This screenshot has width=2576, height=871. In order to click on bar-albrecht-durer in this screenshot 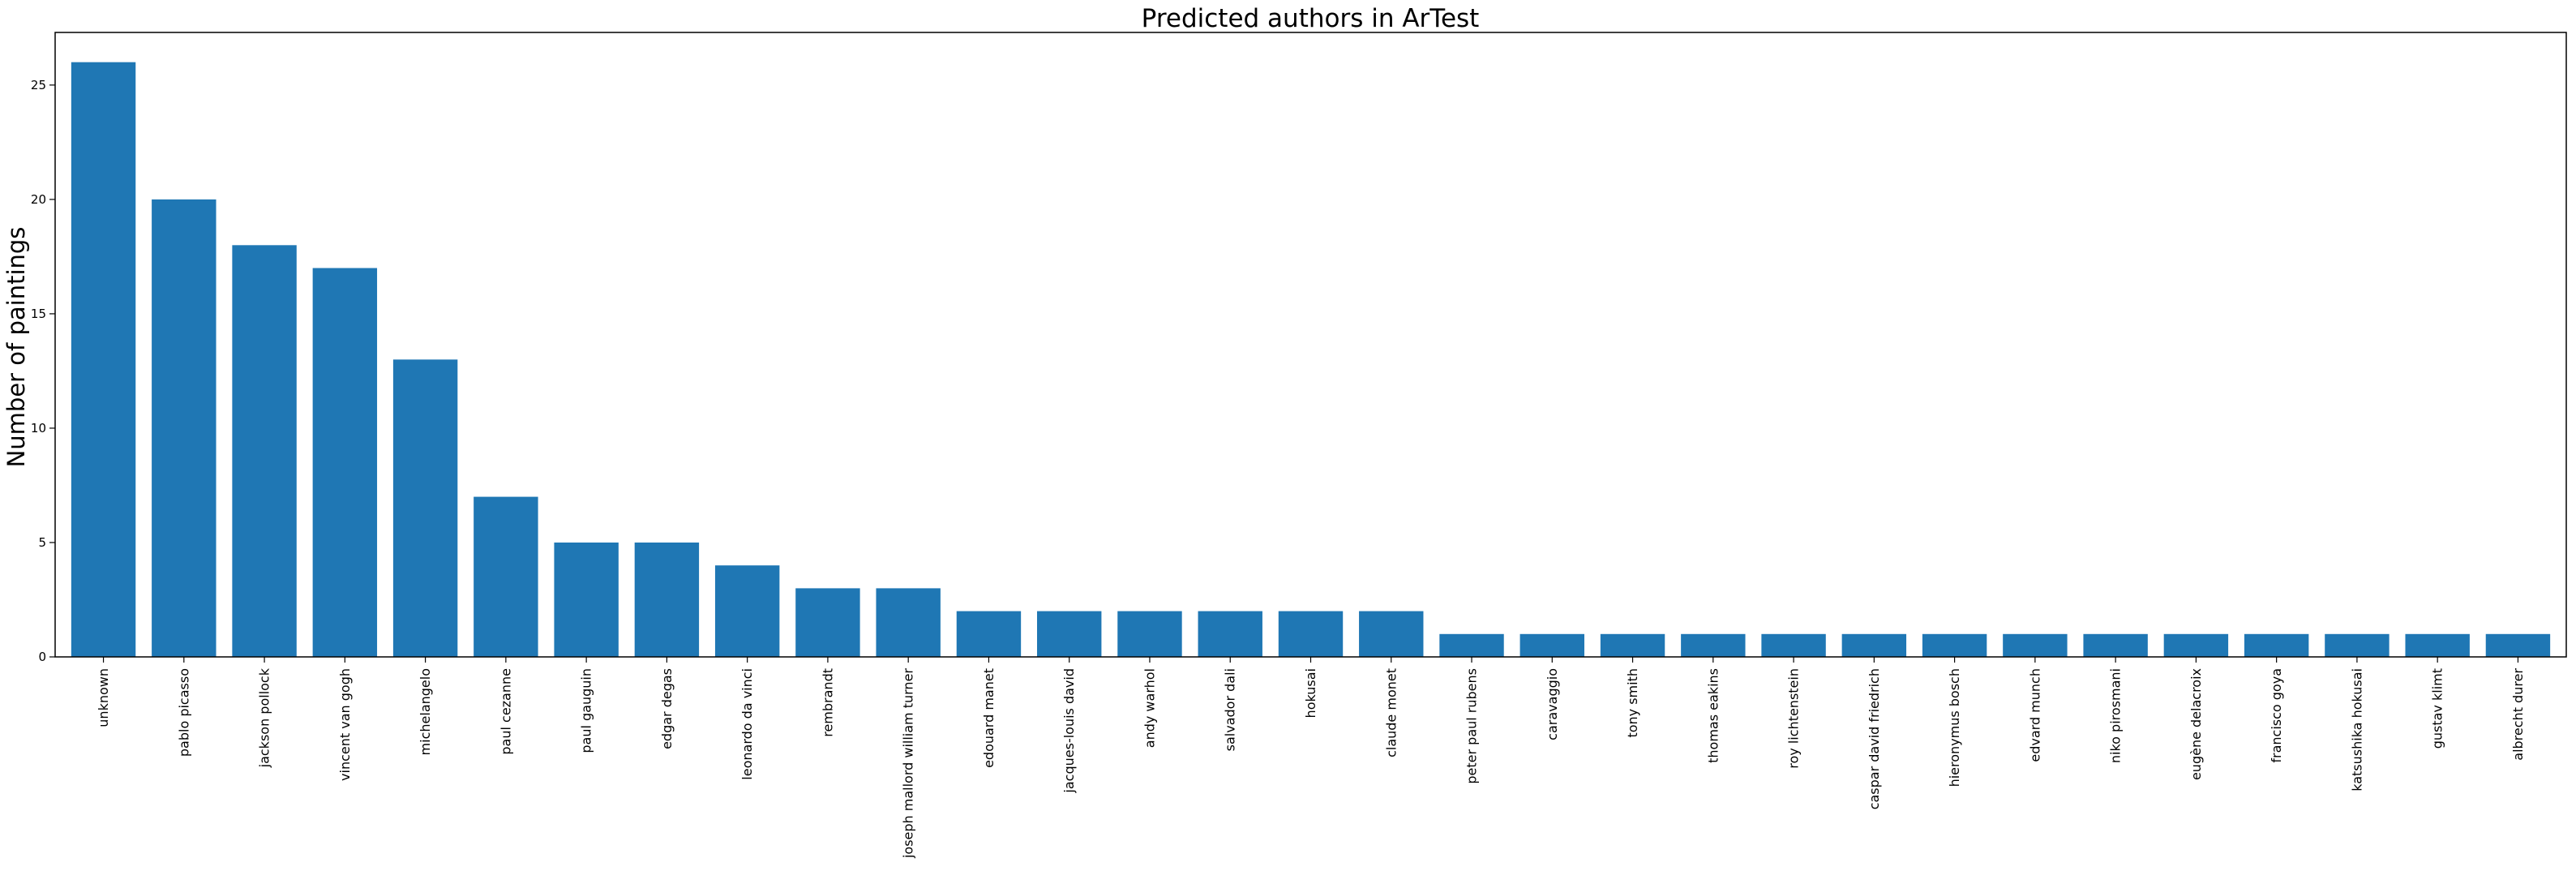, I will do `click(2518, 645)`.